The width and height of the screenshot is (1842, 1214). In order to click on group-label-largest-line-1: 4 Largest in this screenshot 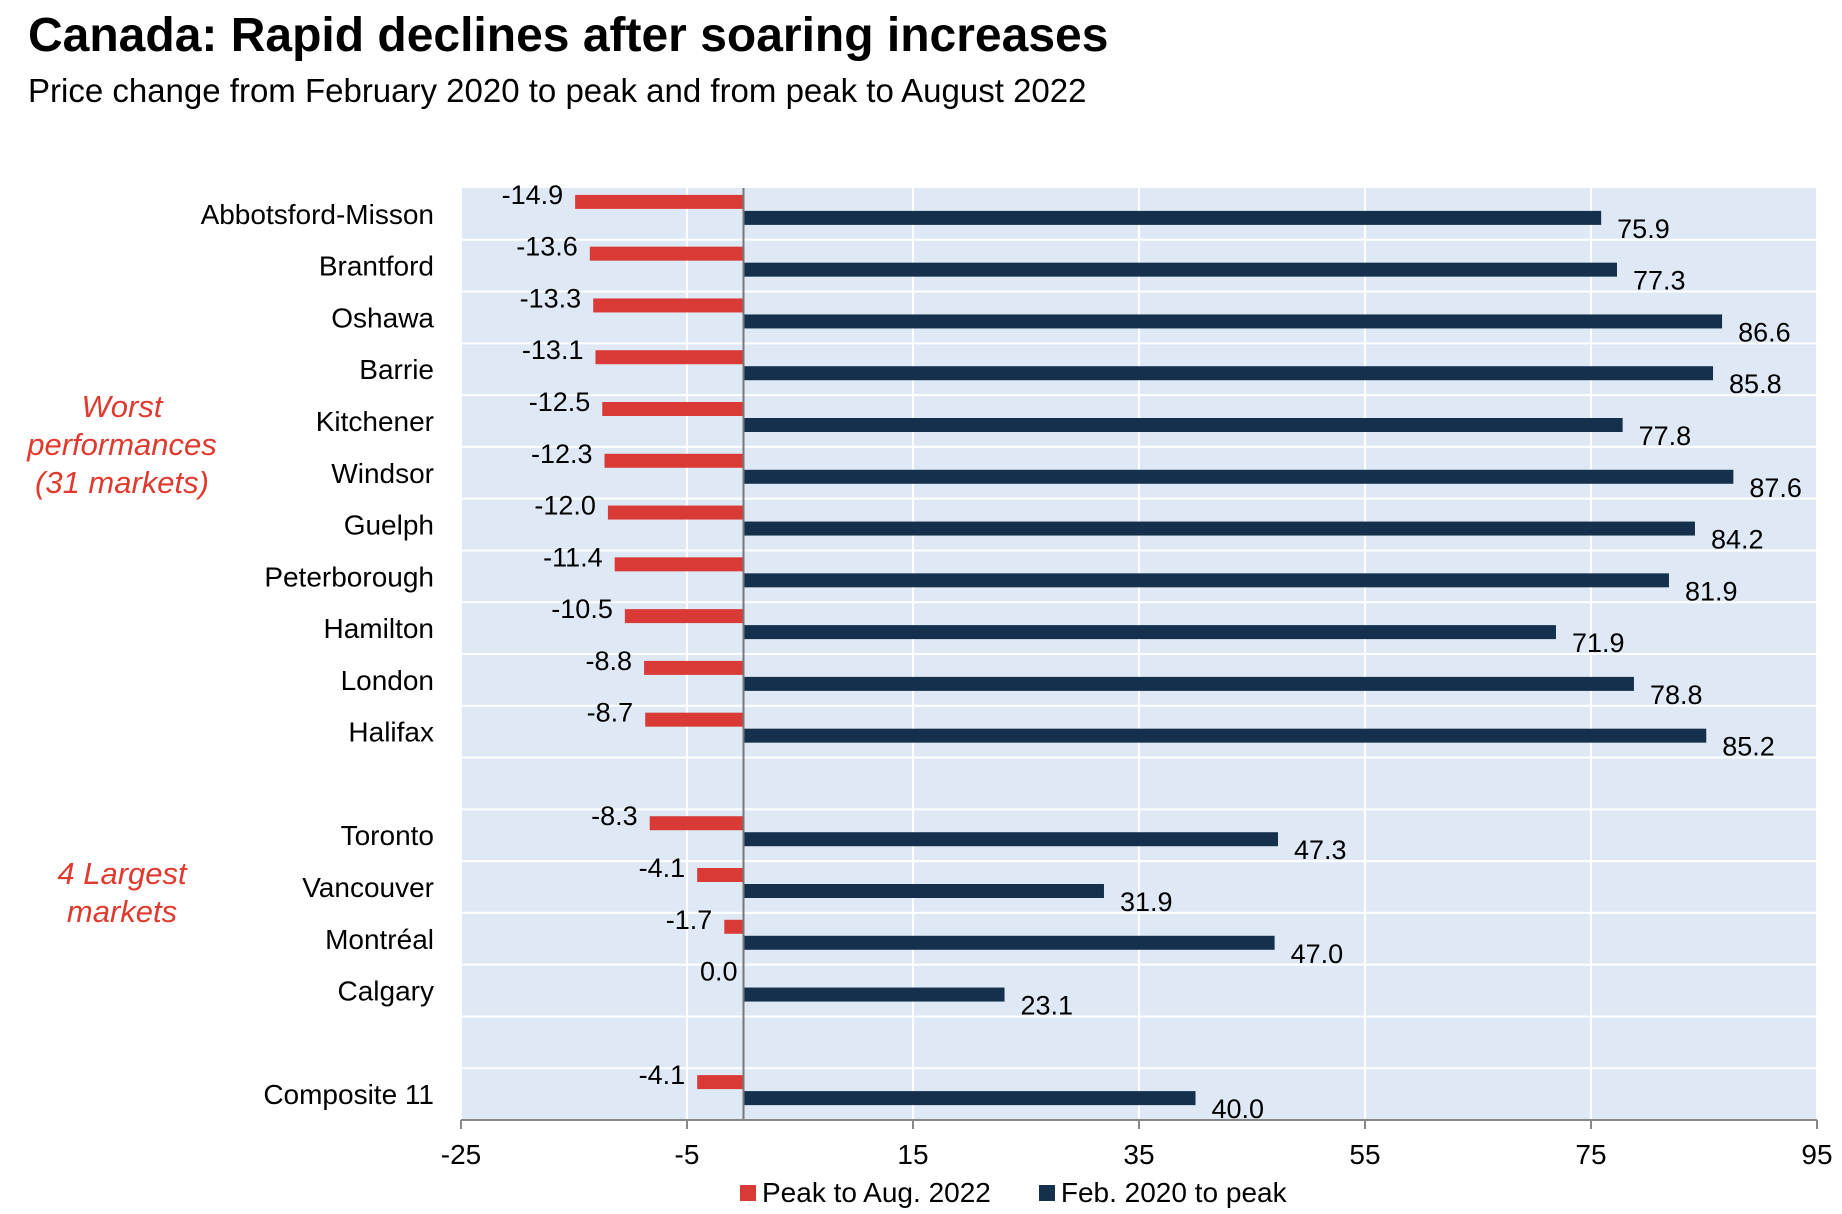, I will do `click(122, 873)`.